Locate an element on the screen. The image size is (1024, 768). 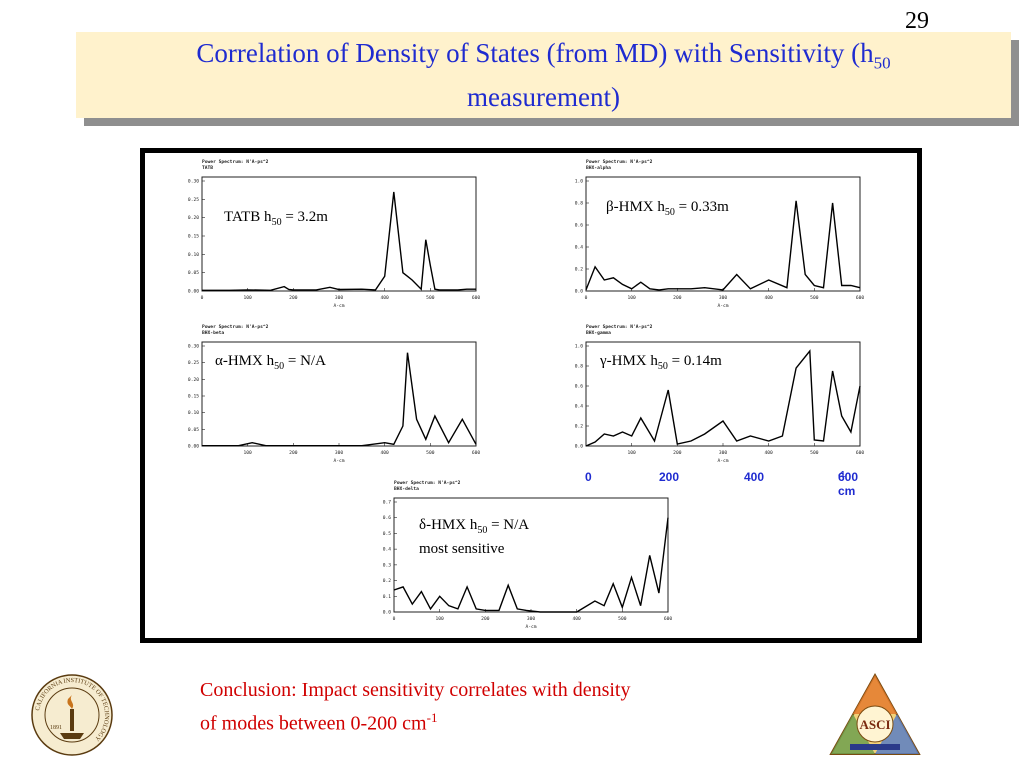
conclusion-sup: -1 is located at coordinates (432, 717).